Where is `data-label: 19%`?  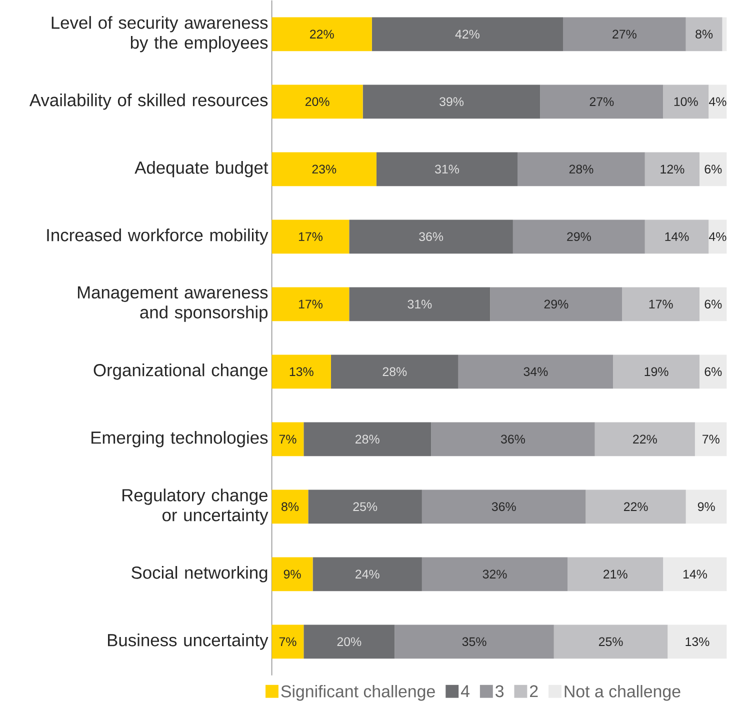
data-label: 19% is located at coordinates (656, 371).